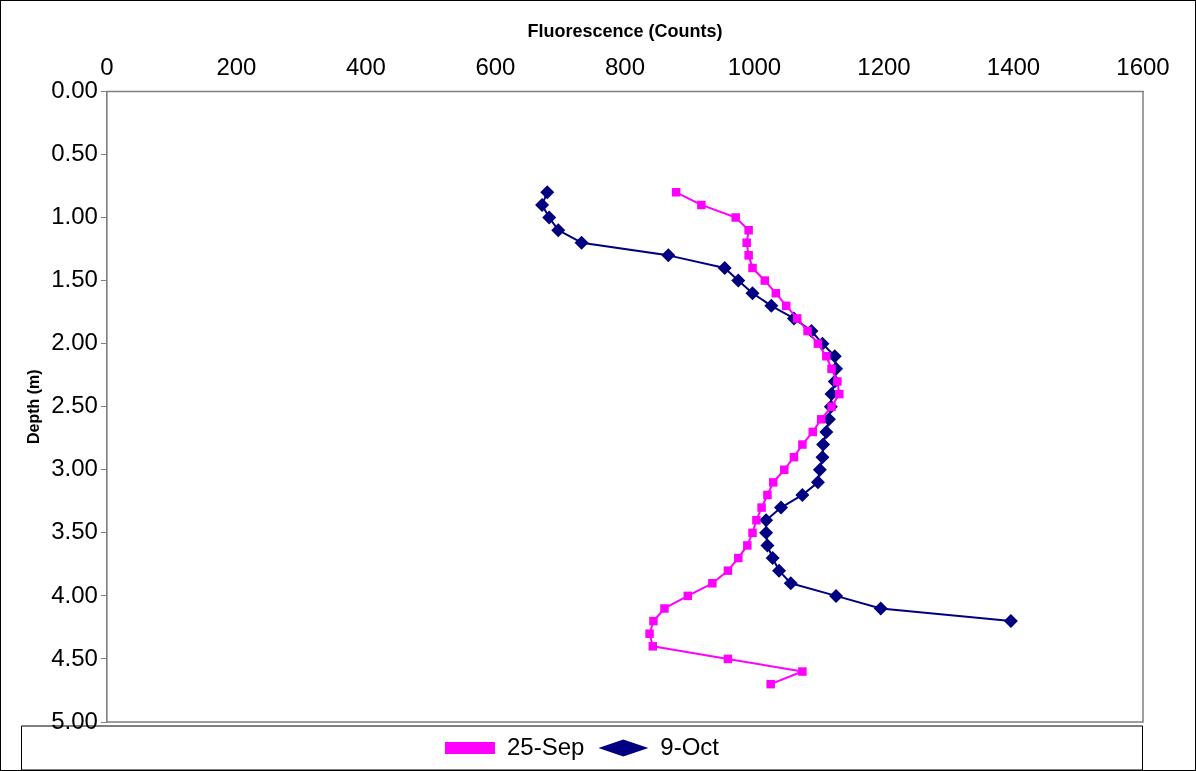 The width and height of the screenshot is (1196, 771). Describe the element at coordinates (74, 405) in the screenshot. I see `y-tick-label: 2.50` at that location.